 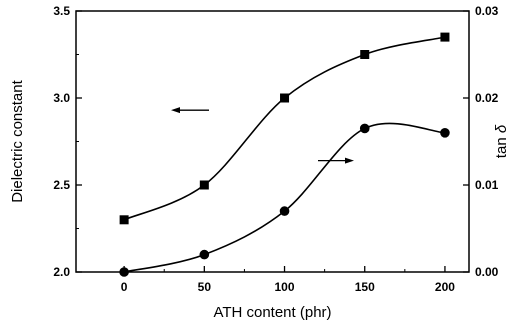 What do you see at coordinates (61, 98) in the screenshot?
I see `y-left-tick-label: 3.0` at bounding box center [61, 98].